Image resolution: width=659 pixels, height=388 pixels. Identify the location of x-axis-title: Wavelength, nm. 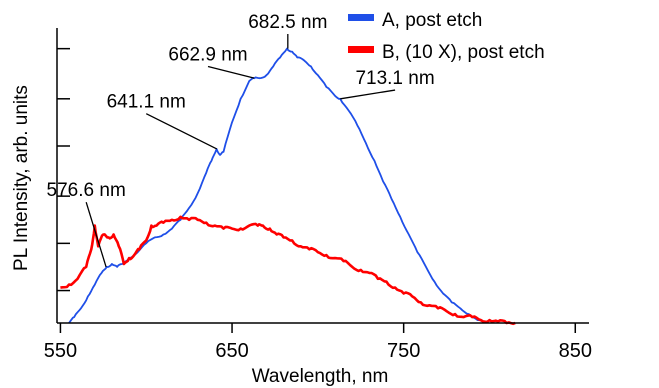
(320, 376).